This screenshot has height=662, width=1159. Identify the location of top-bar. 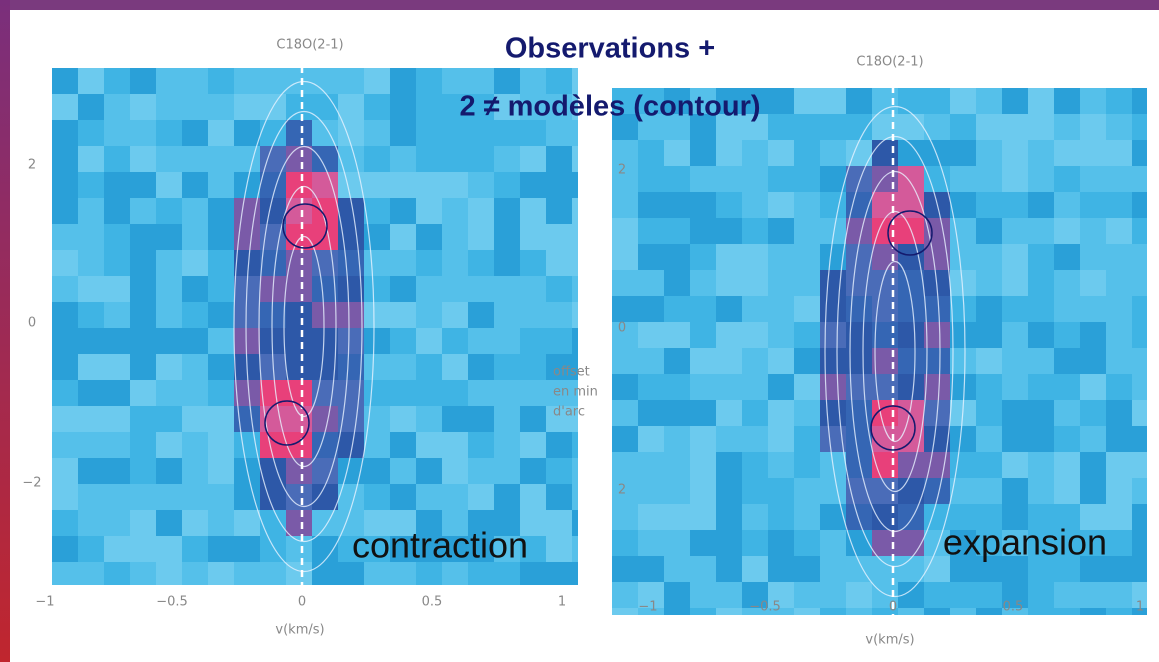
(579, 5).